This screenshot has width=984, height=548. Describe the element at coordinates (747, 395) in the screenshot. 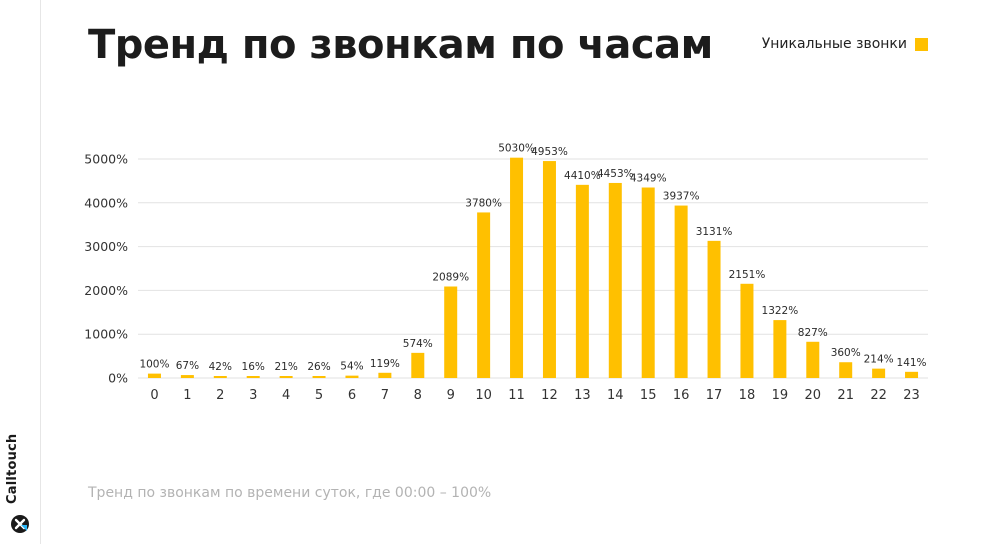

I see `x-tick-label: 18` at that location.